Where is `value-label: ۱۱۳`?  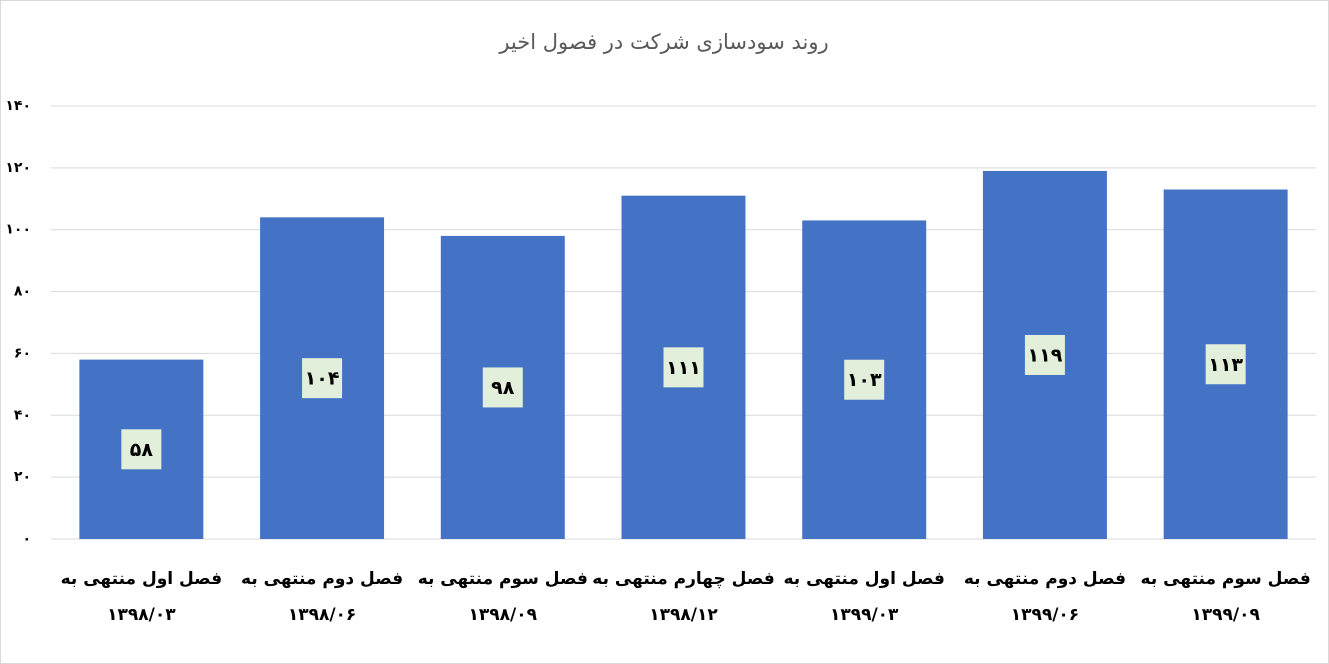 value-label: ۱۱۳ is located at coordinates (1225, 365).